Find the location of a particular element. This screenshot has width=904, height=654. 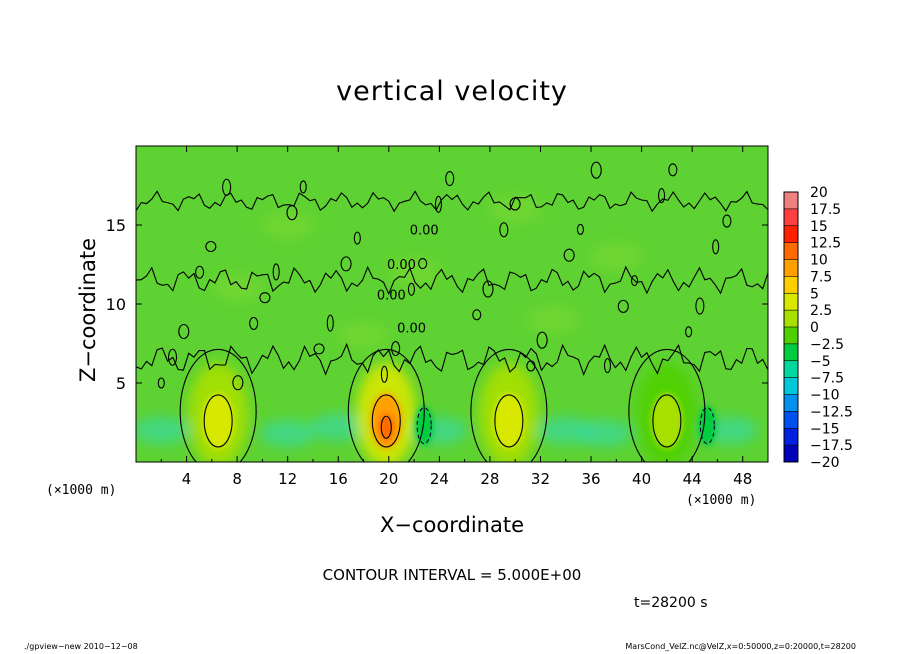

colorbar-label: −20 is located at coordinates (825, 463).